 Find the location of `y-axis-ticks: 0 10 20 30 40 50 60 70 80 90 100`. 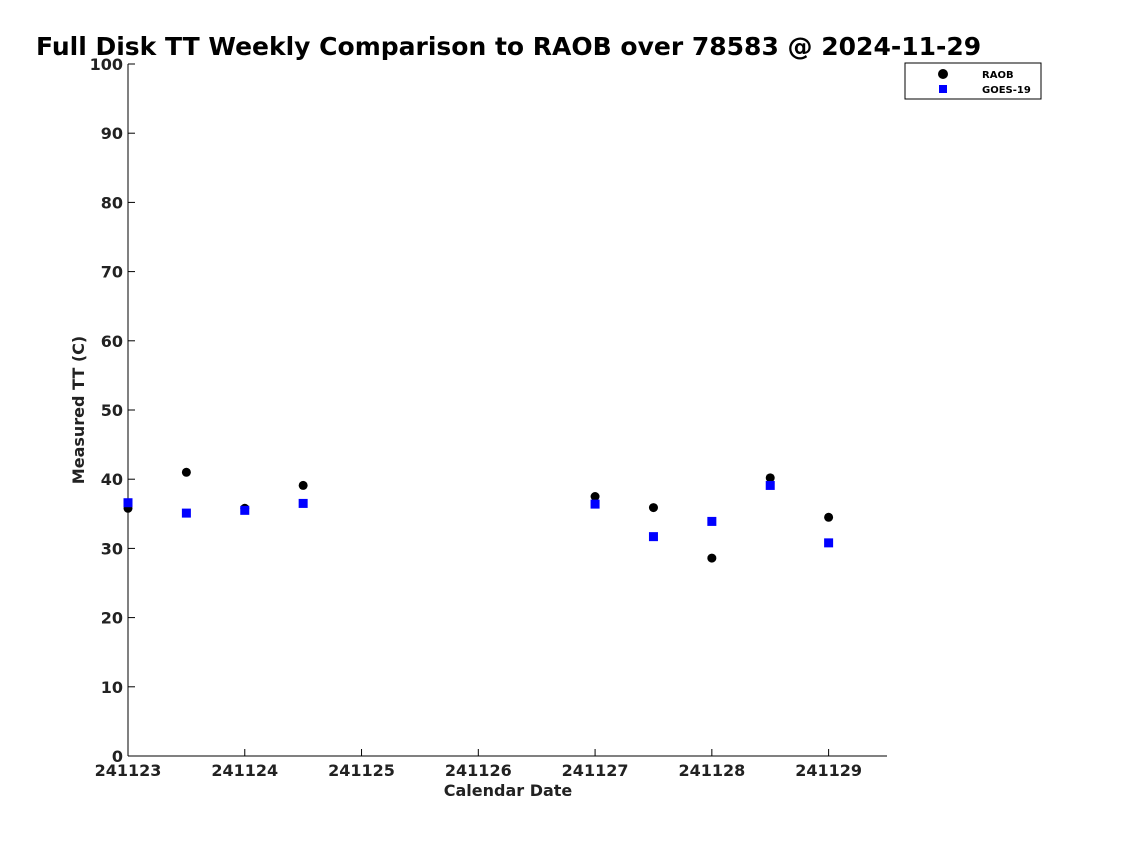

y-axis-ticks: 0 10 20 30 40 50 60 70 80 90 100 is located at coordinates (112, 410).